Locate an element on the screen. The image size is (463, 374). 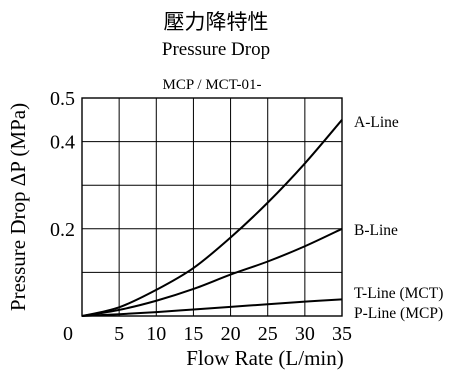
y-axis-label: Pressure Drop ΔP (MPa) is located at coordinates (18, 207).